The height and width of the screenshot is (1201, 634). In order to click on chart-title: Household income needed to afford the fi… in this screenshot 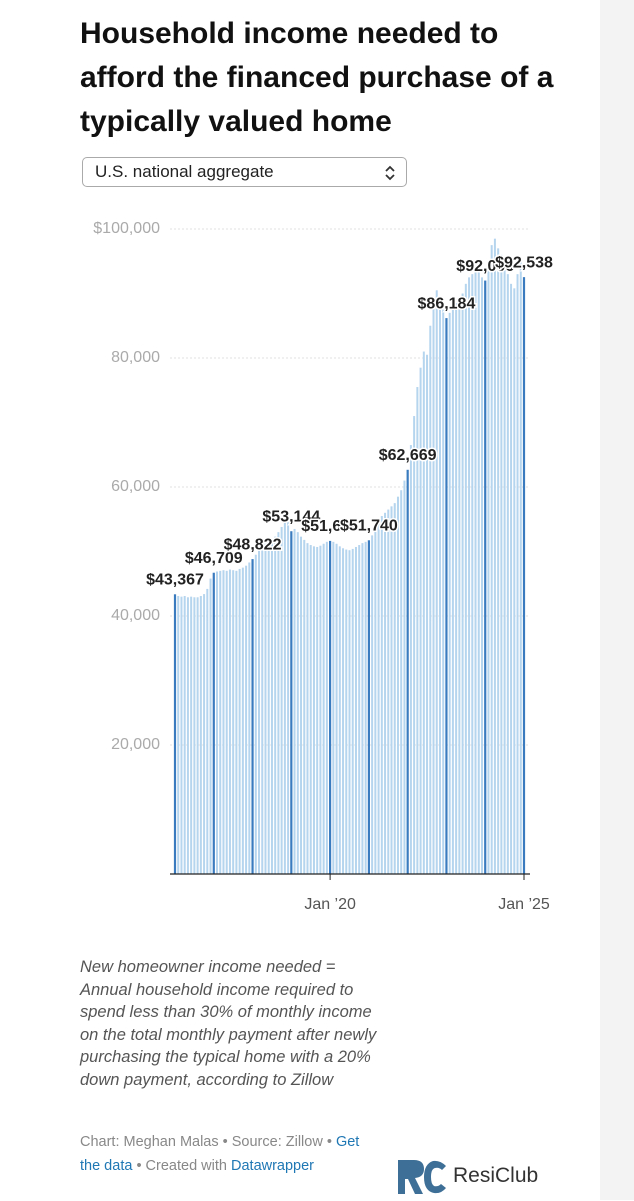, I will do `click(317, 77)`.